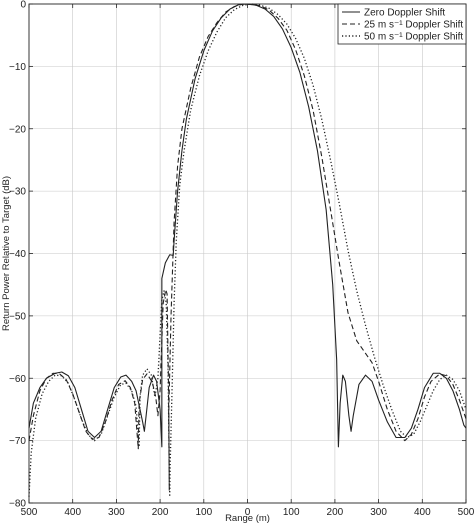  Describe the element at coordinates (413, 25) in the screenshot. I see `legend-label-2: 25 m s⁻¹ Doppler Shift` at that location.